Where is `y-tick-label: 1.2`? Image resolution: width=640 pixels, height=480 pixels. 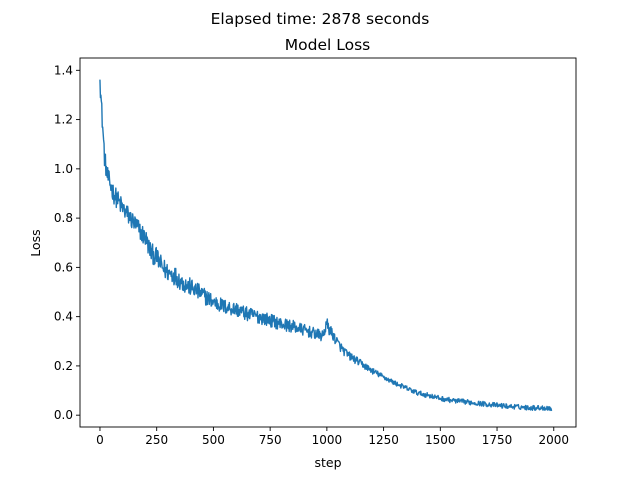
y-tick-label: 1.2 is located at coordinates (63, 120).